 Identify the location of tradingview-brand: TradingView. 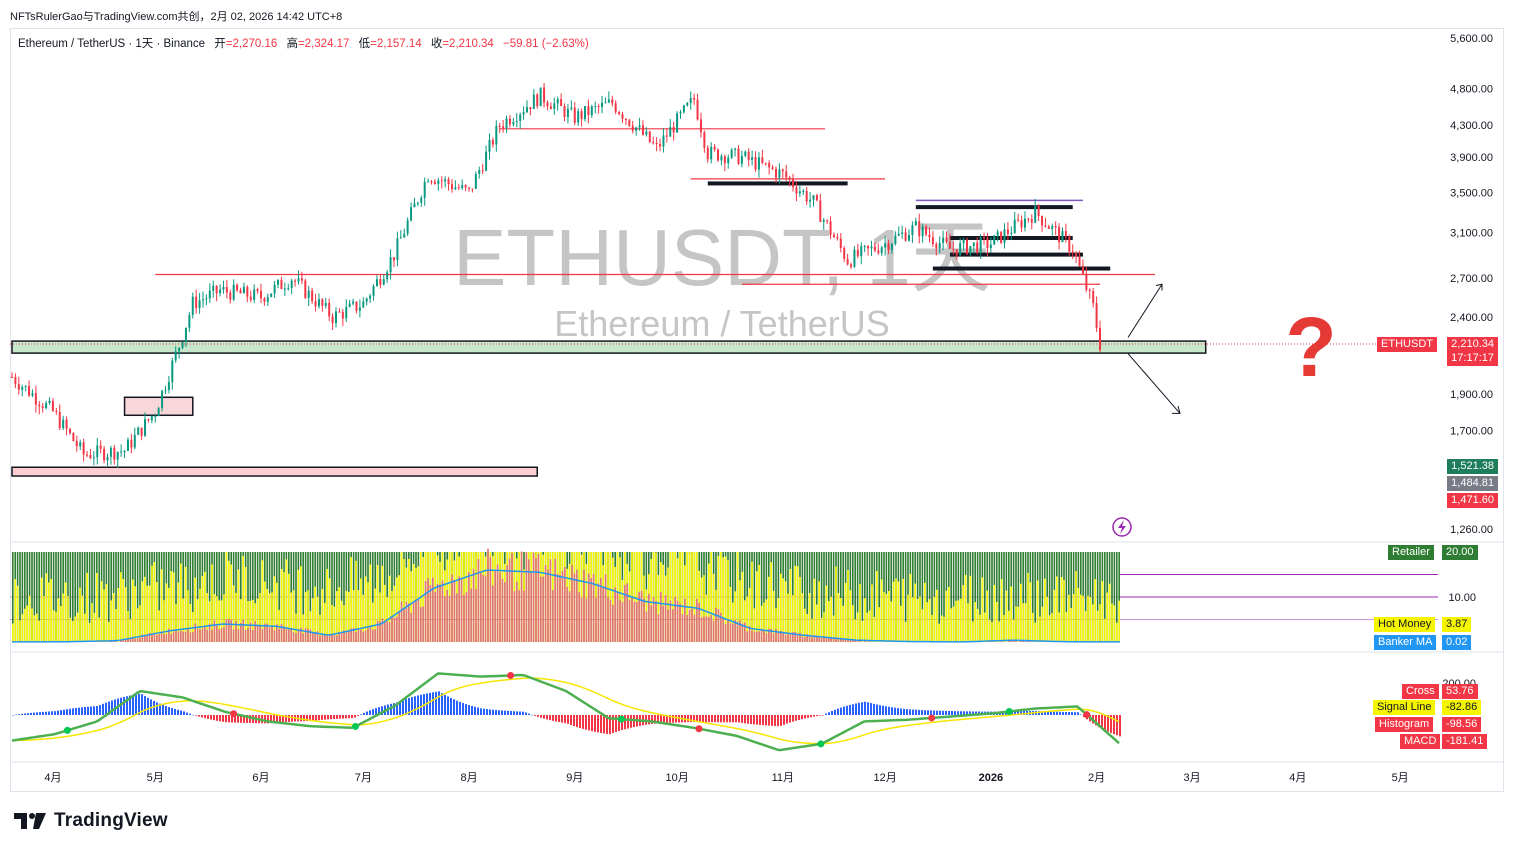
(91, 821).